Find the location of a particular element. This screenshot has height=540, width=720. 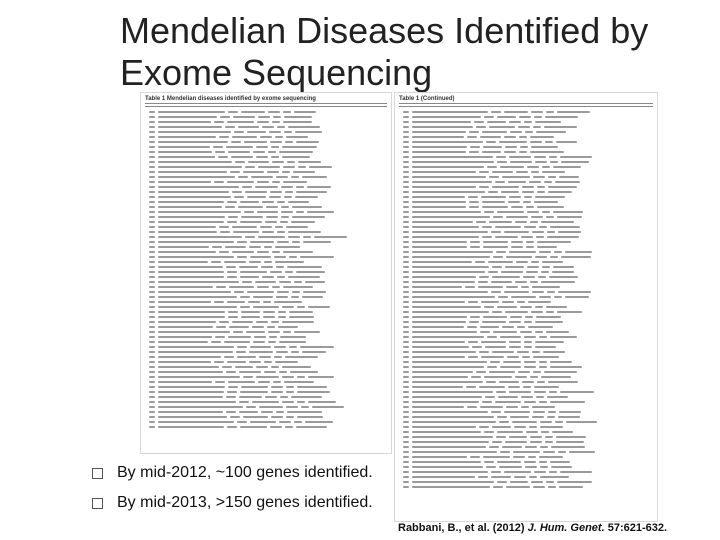

table-heading: Table 1 (Continued) is located at coordinates (427, 99).